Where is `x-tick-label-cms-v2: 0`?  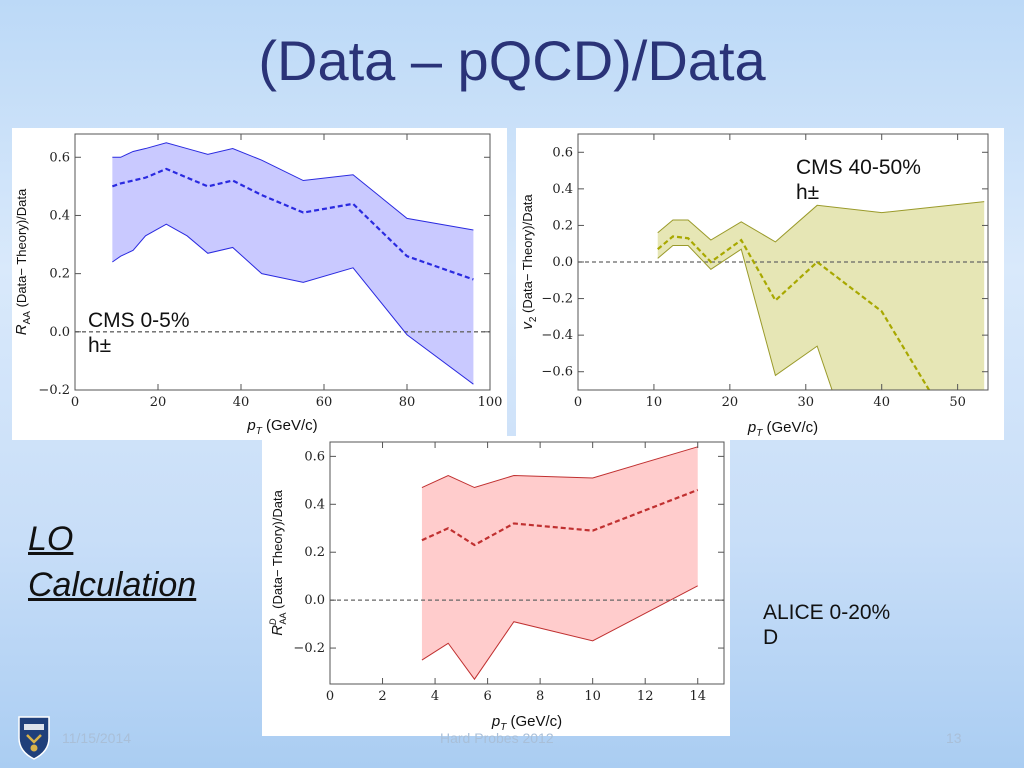 x-tick-label-cms-v2: 0 is located at coordinates (578, 402).